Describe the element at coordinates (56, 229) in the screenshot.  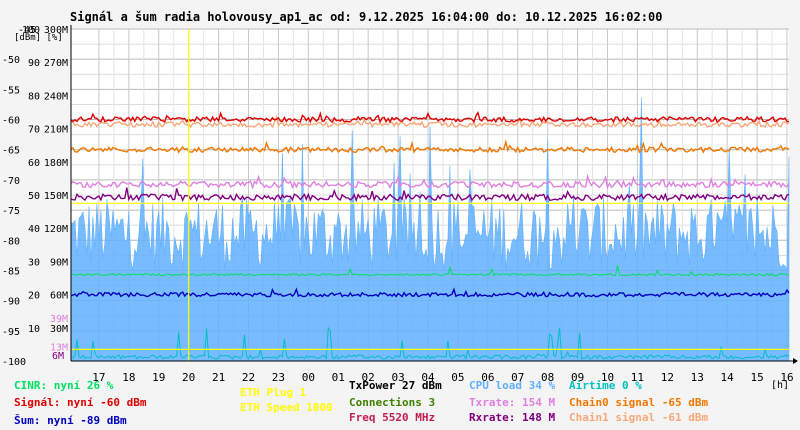
I see `y-tick-rate: 120M` at that location.